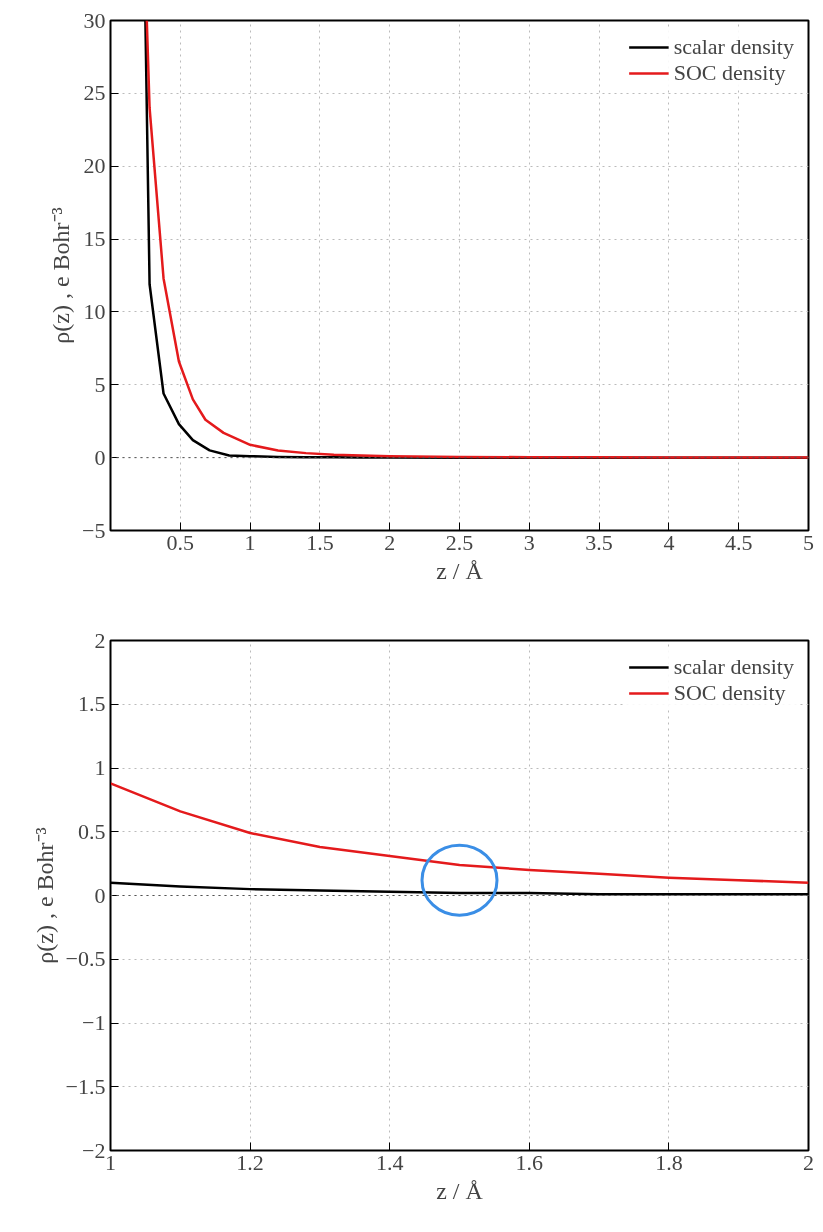 This screenshot has height=1232, width=823. What do you see at coordinates (94, 93) in the screenshot?
I see `y-tick-label: 25` at bounding box center [94, 93].